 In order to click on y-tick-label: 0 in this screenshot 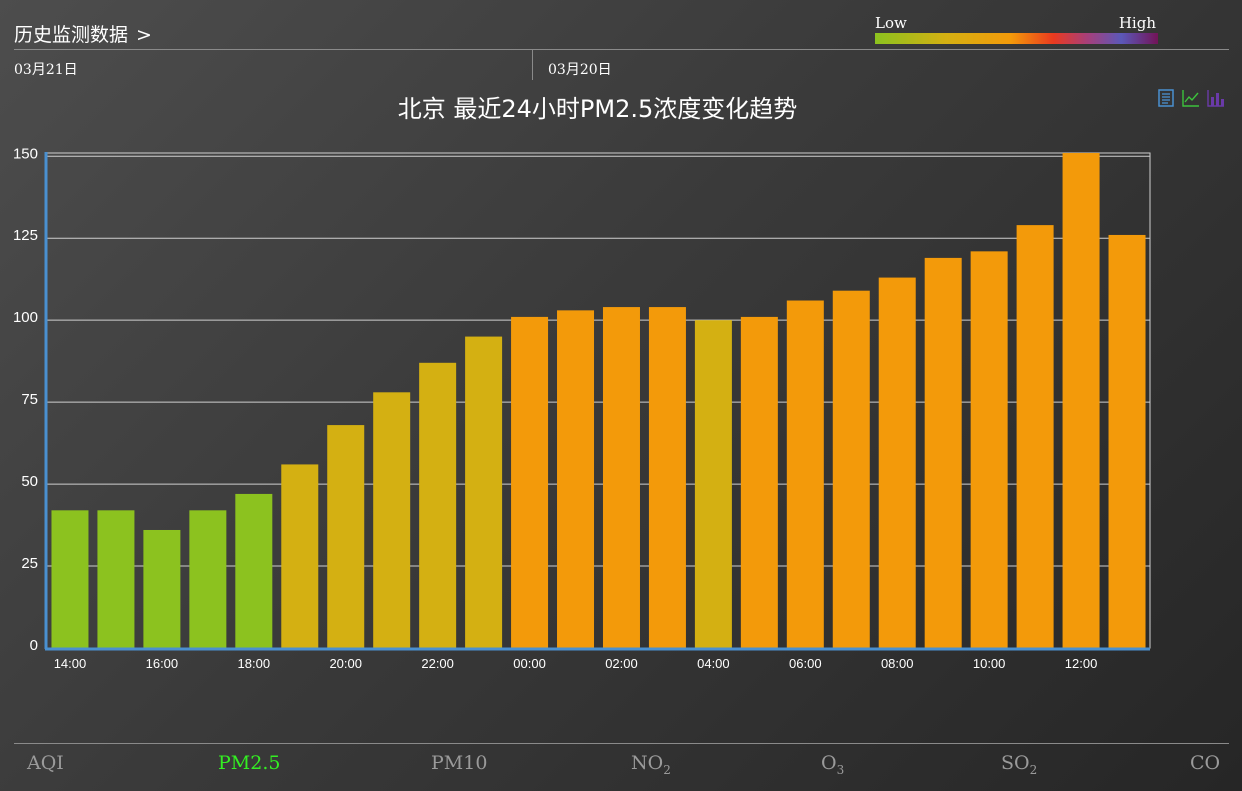, I will do `click(34, 645)`.